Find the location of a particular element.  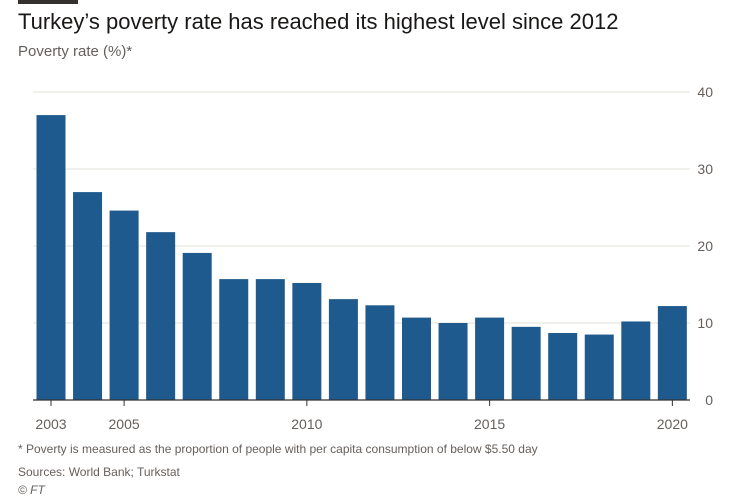

bar-2003 is located at coordinates (51, 257).